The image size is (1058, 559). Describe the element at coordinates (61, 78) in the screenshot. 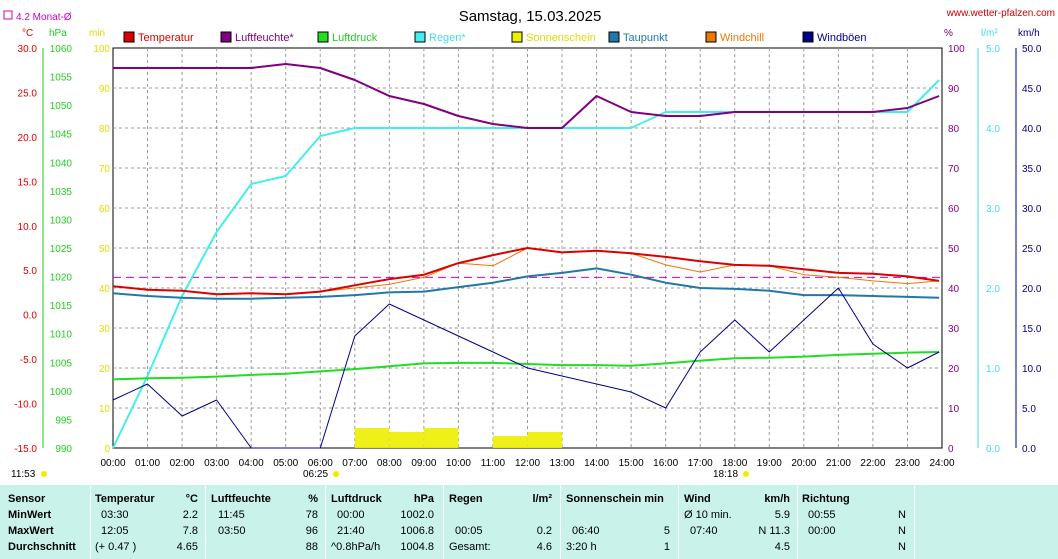

I see `pressure-tick-label: 1055` at that location.